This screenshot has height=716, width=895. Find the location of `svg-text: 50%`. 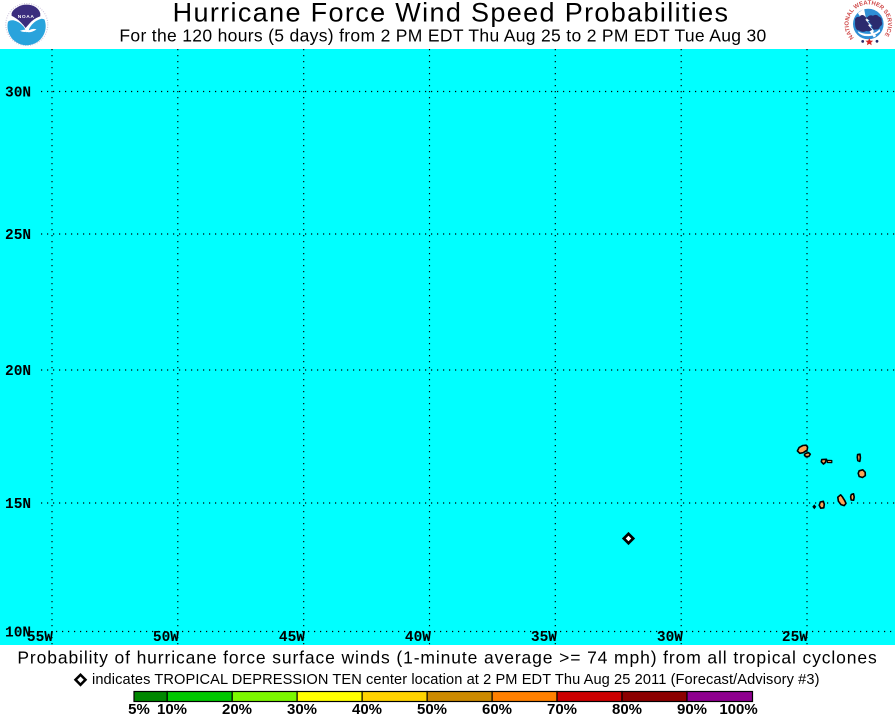

svg-text: 50% is located at coordinates (432, 708).